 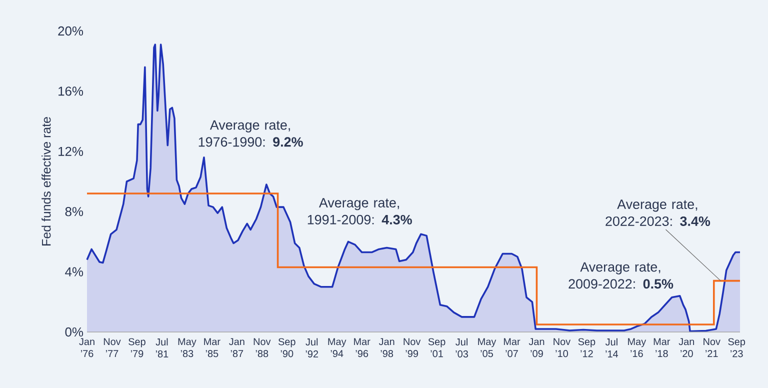 What do you see at coordinates (658, 213) in the screenshot?
I see `annotation: Average rate, 2022-2023: 3.4%` at bounding box center [658, 213].